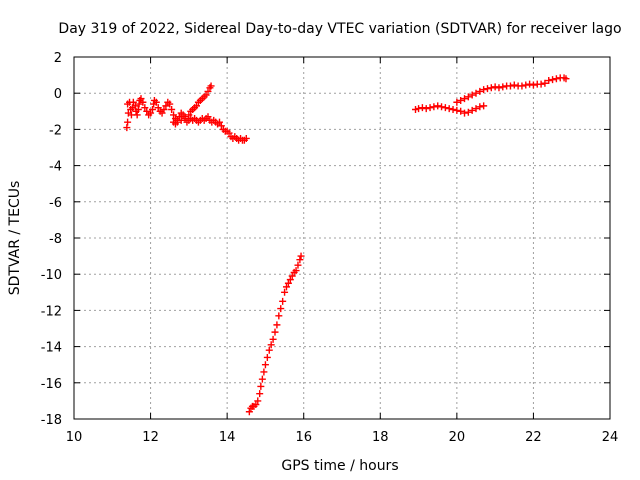  I want to click on y-axis-label: SDTVAR / TECUs, so click(15, 238).